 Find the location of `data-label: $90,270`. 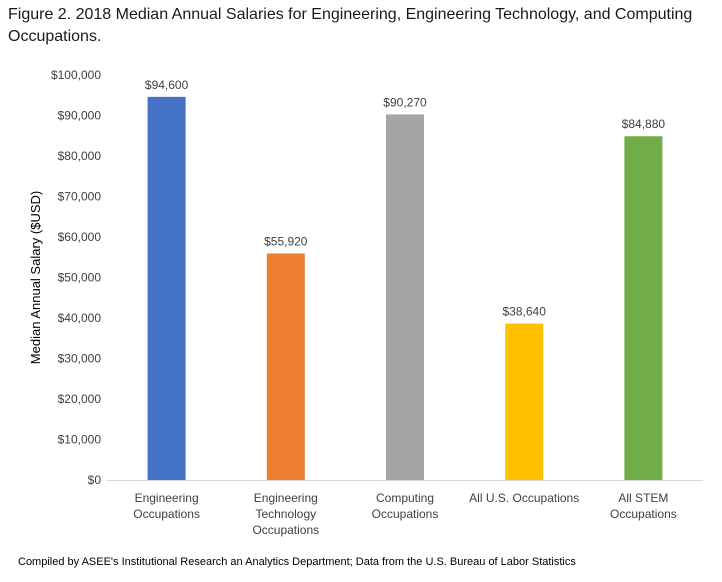

data-label: $90,270 is located at coordinates (405, 102).